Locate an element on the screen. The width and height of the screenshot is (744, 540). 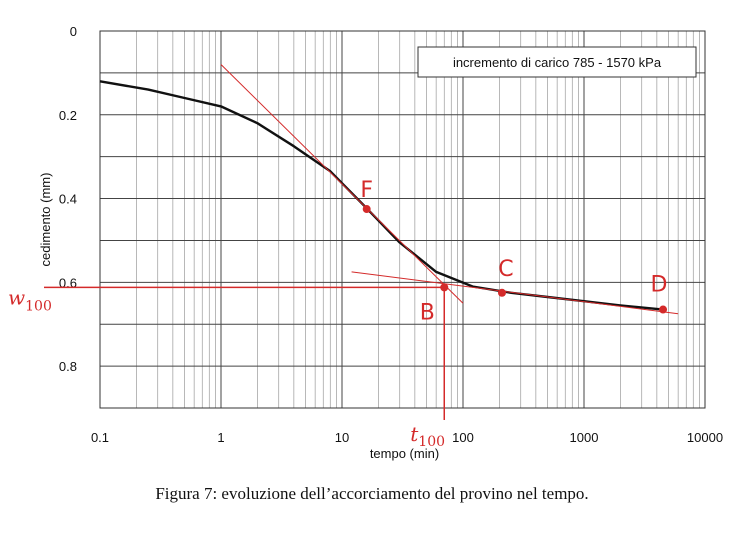
x-tick-label: 100 is located at coordinates (463, 437).